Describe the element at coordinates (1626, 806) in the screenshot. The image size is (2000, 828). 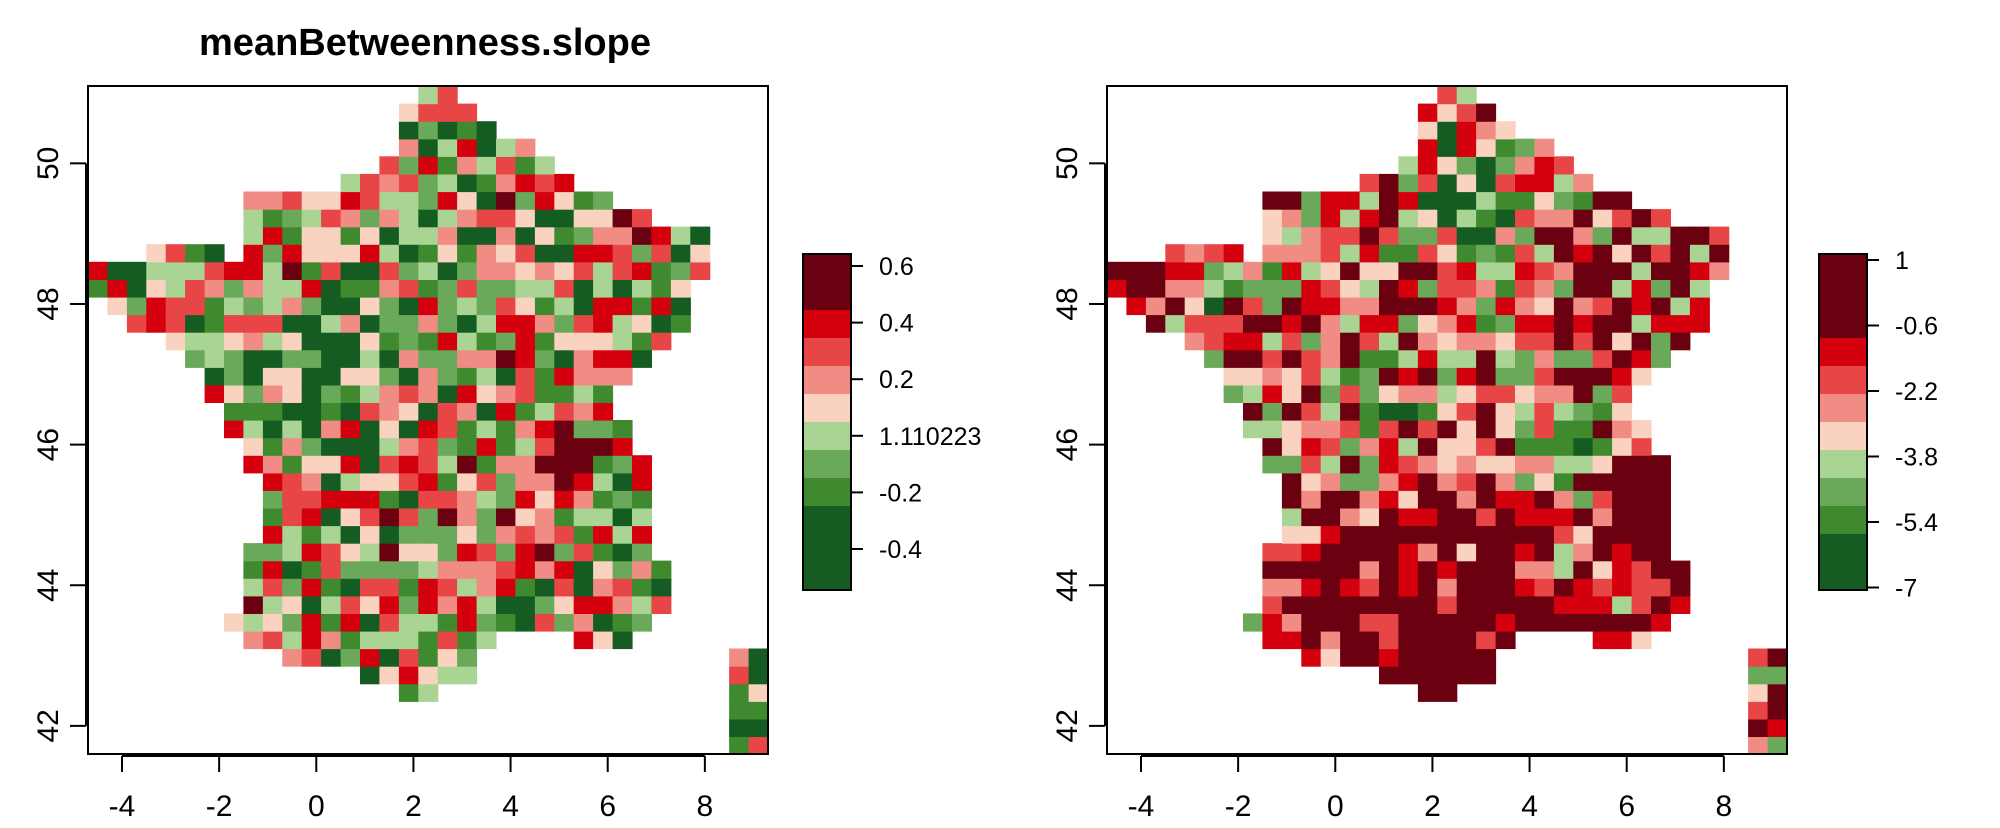
I see `x-tick-label: 6` at that location.